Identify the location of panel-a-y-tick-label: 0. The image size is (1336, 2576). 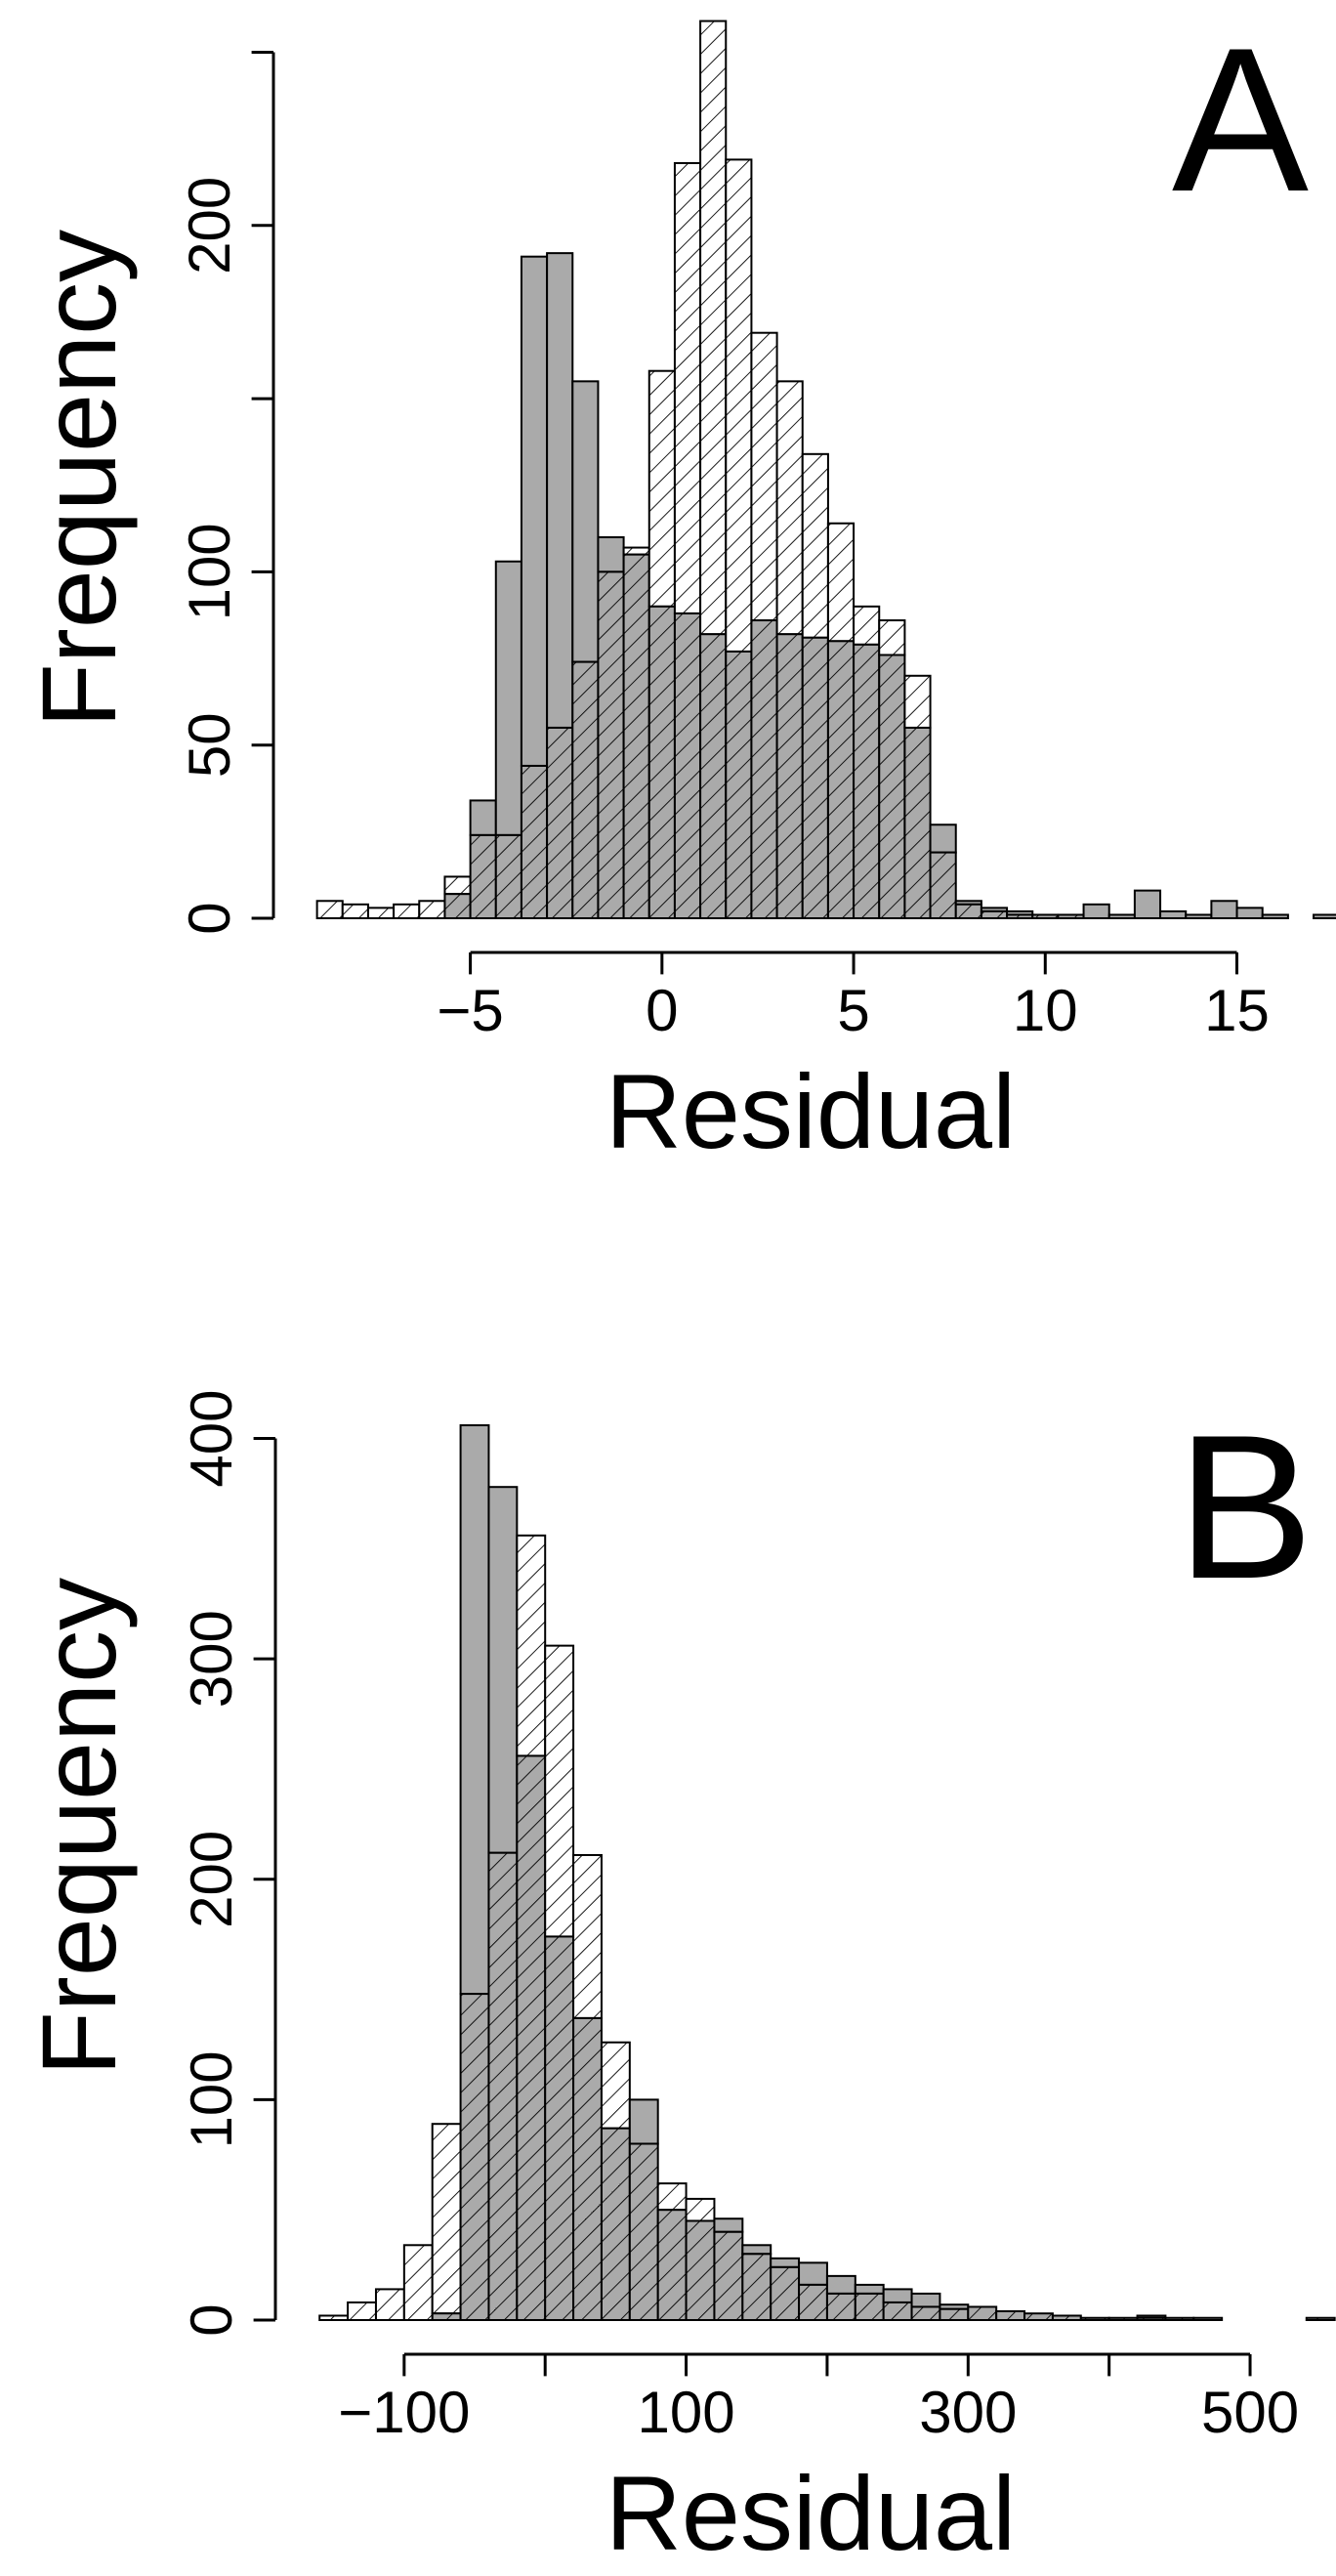
(209, 918).